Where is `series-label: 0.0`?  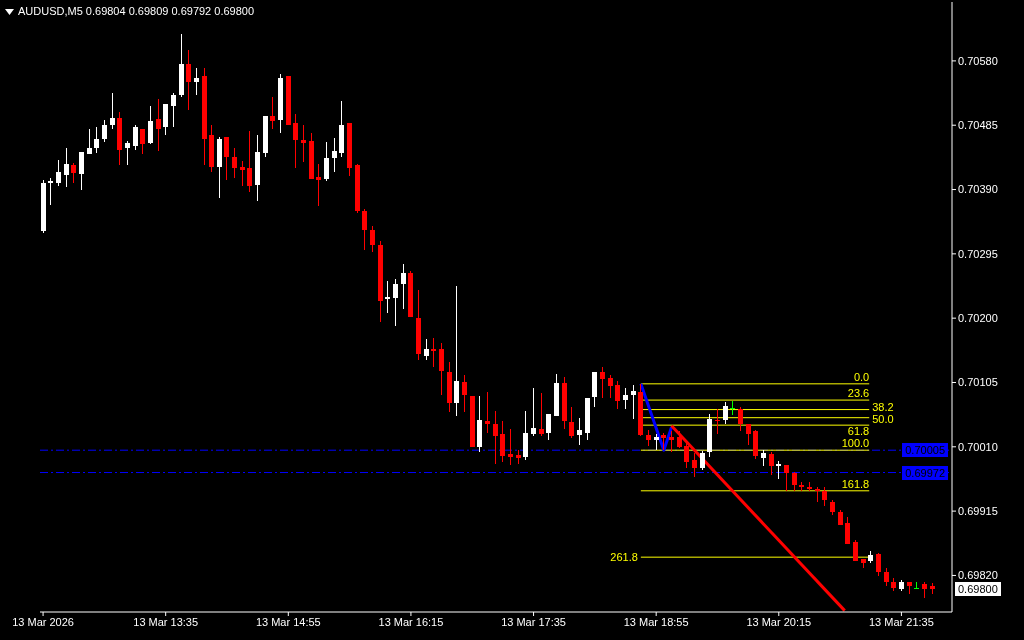 series-label: 0.0 is located at coordinates (861, 376).